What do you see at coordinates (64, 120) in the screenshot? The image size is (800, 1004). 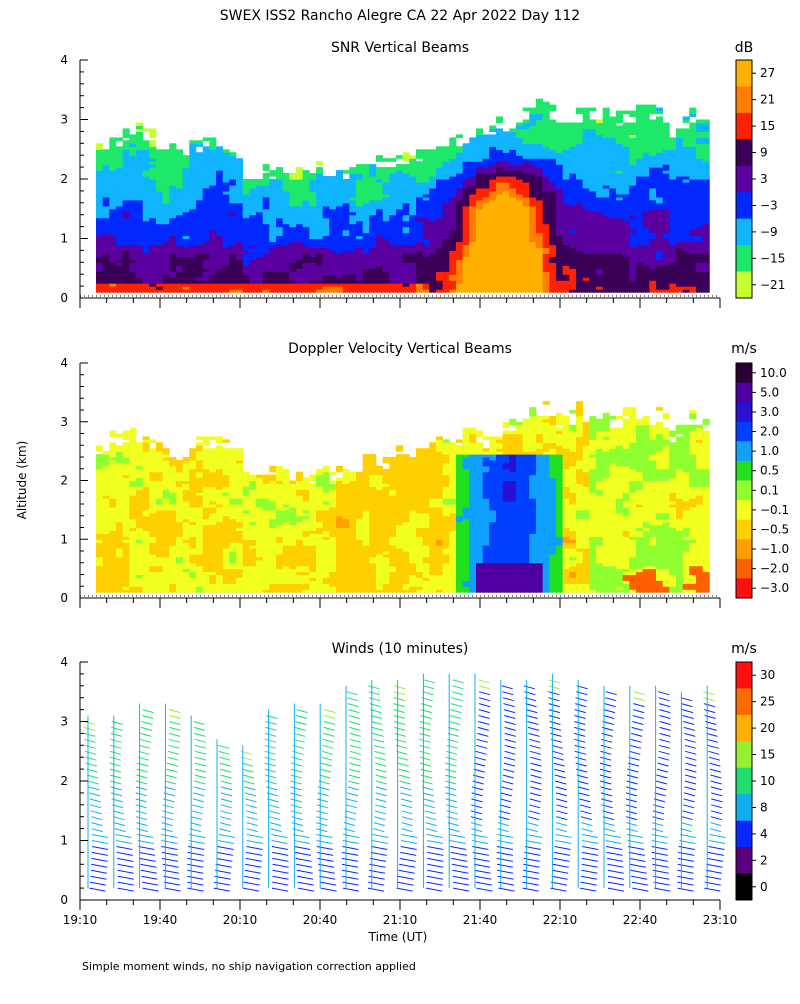 I see `y-tick-label: 3` at bounding box center [64, 120].